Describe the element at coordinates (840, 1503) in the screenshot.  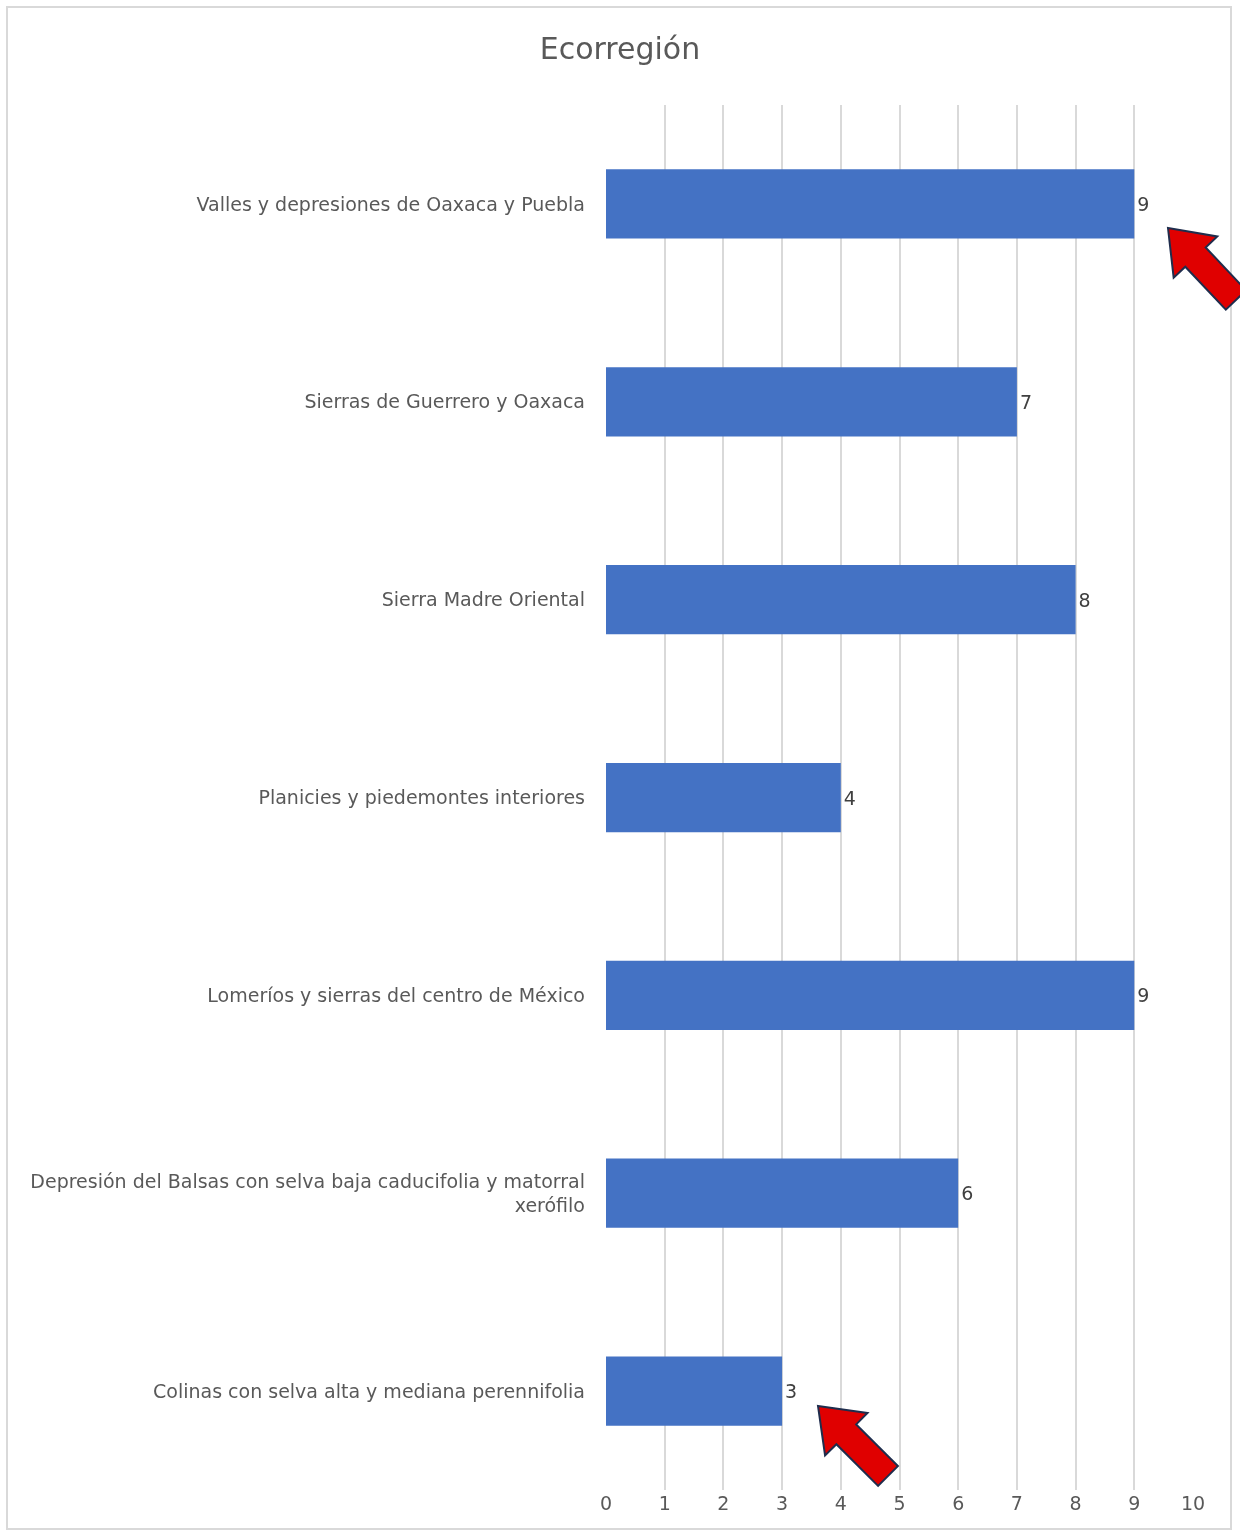
I see `x-tick-label: 4` at that location.